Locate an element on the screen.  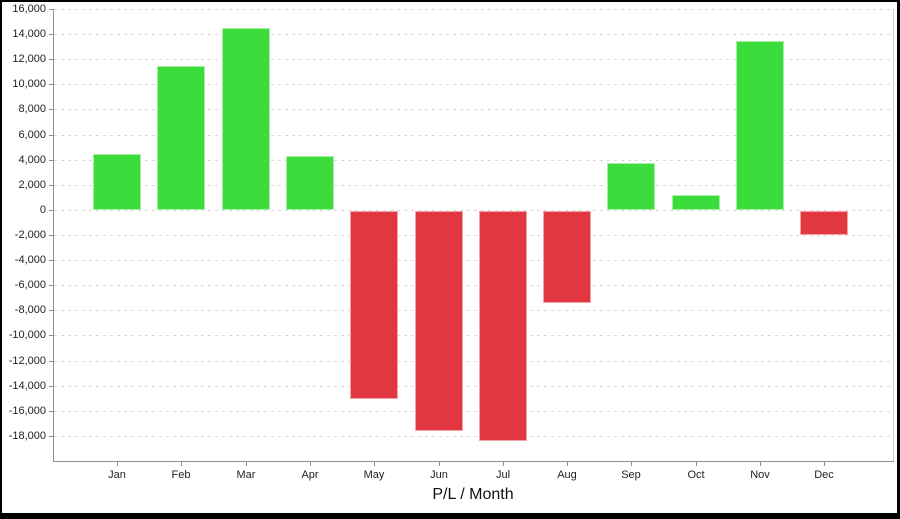
bar-nov is located at coordinates (760, 125).